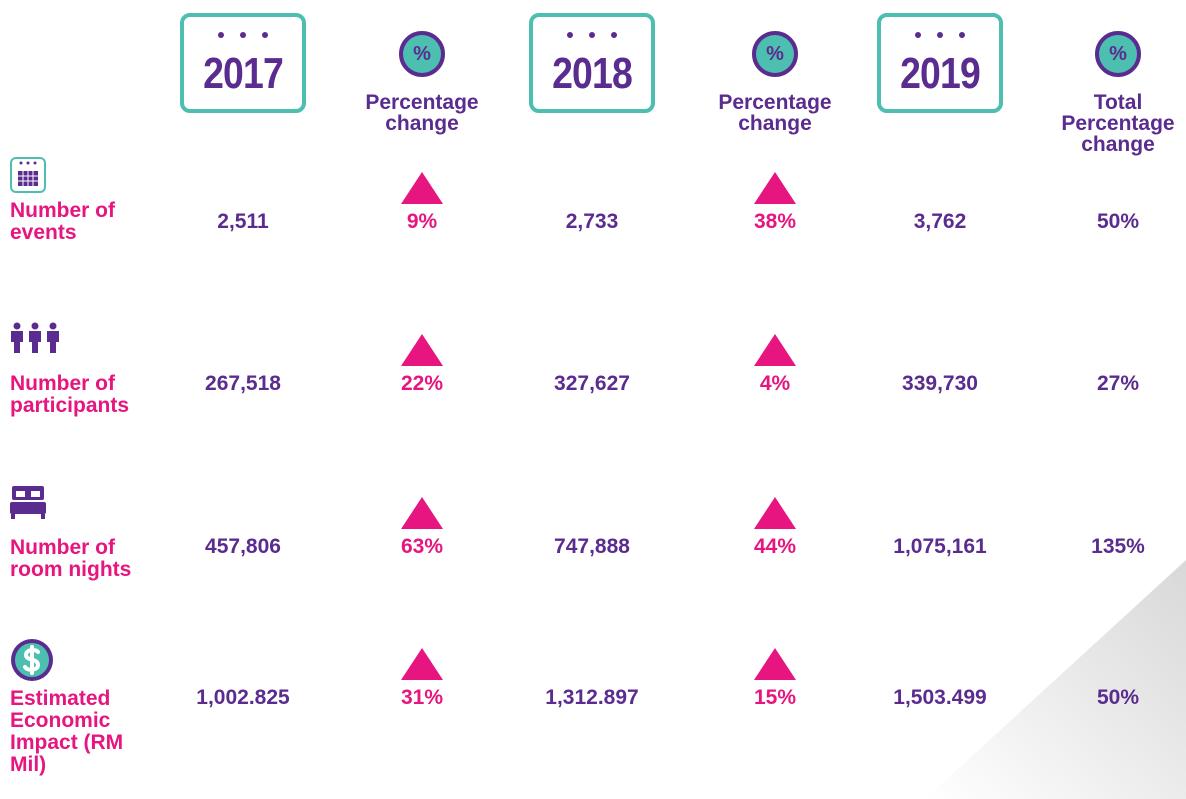  Describe the element at coordinates (62, 221) in the screenshot. I see `row-label: Number of events` at that location.